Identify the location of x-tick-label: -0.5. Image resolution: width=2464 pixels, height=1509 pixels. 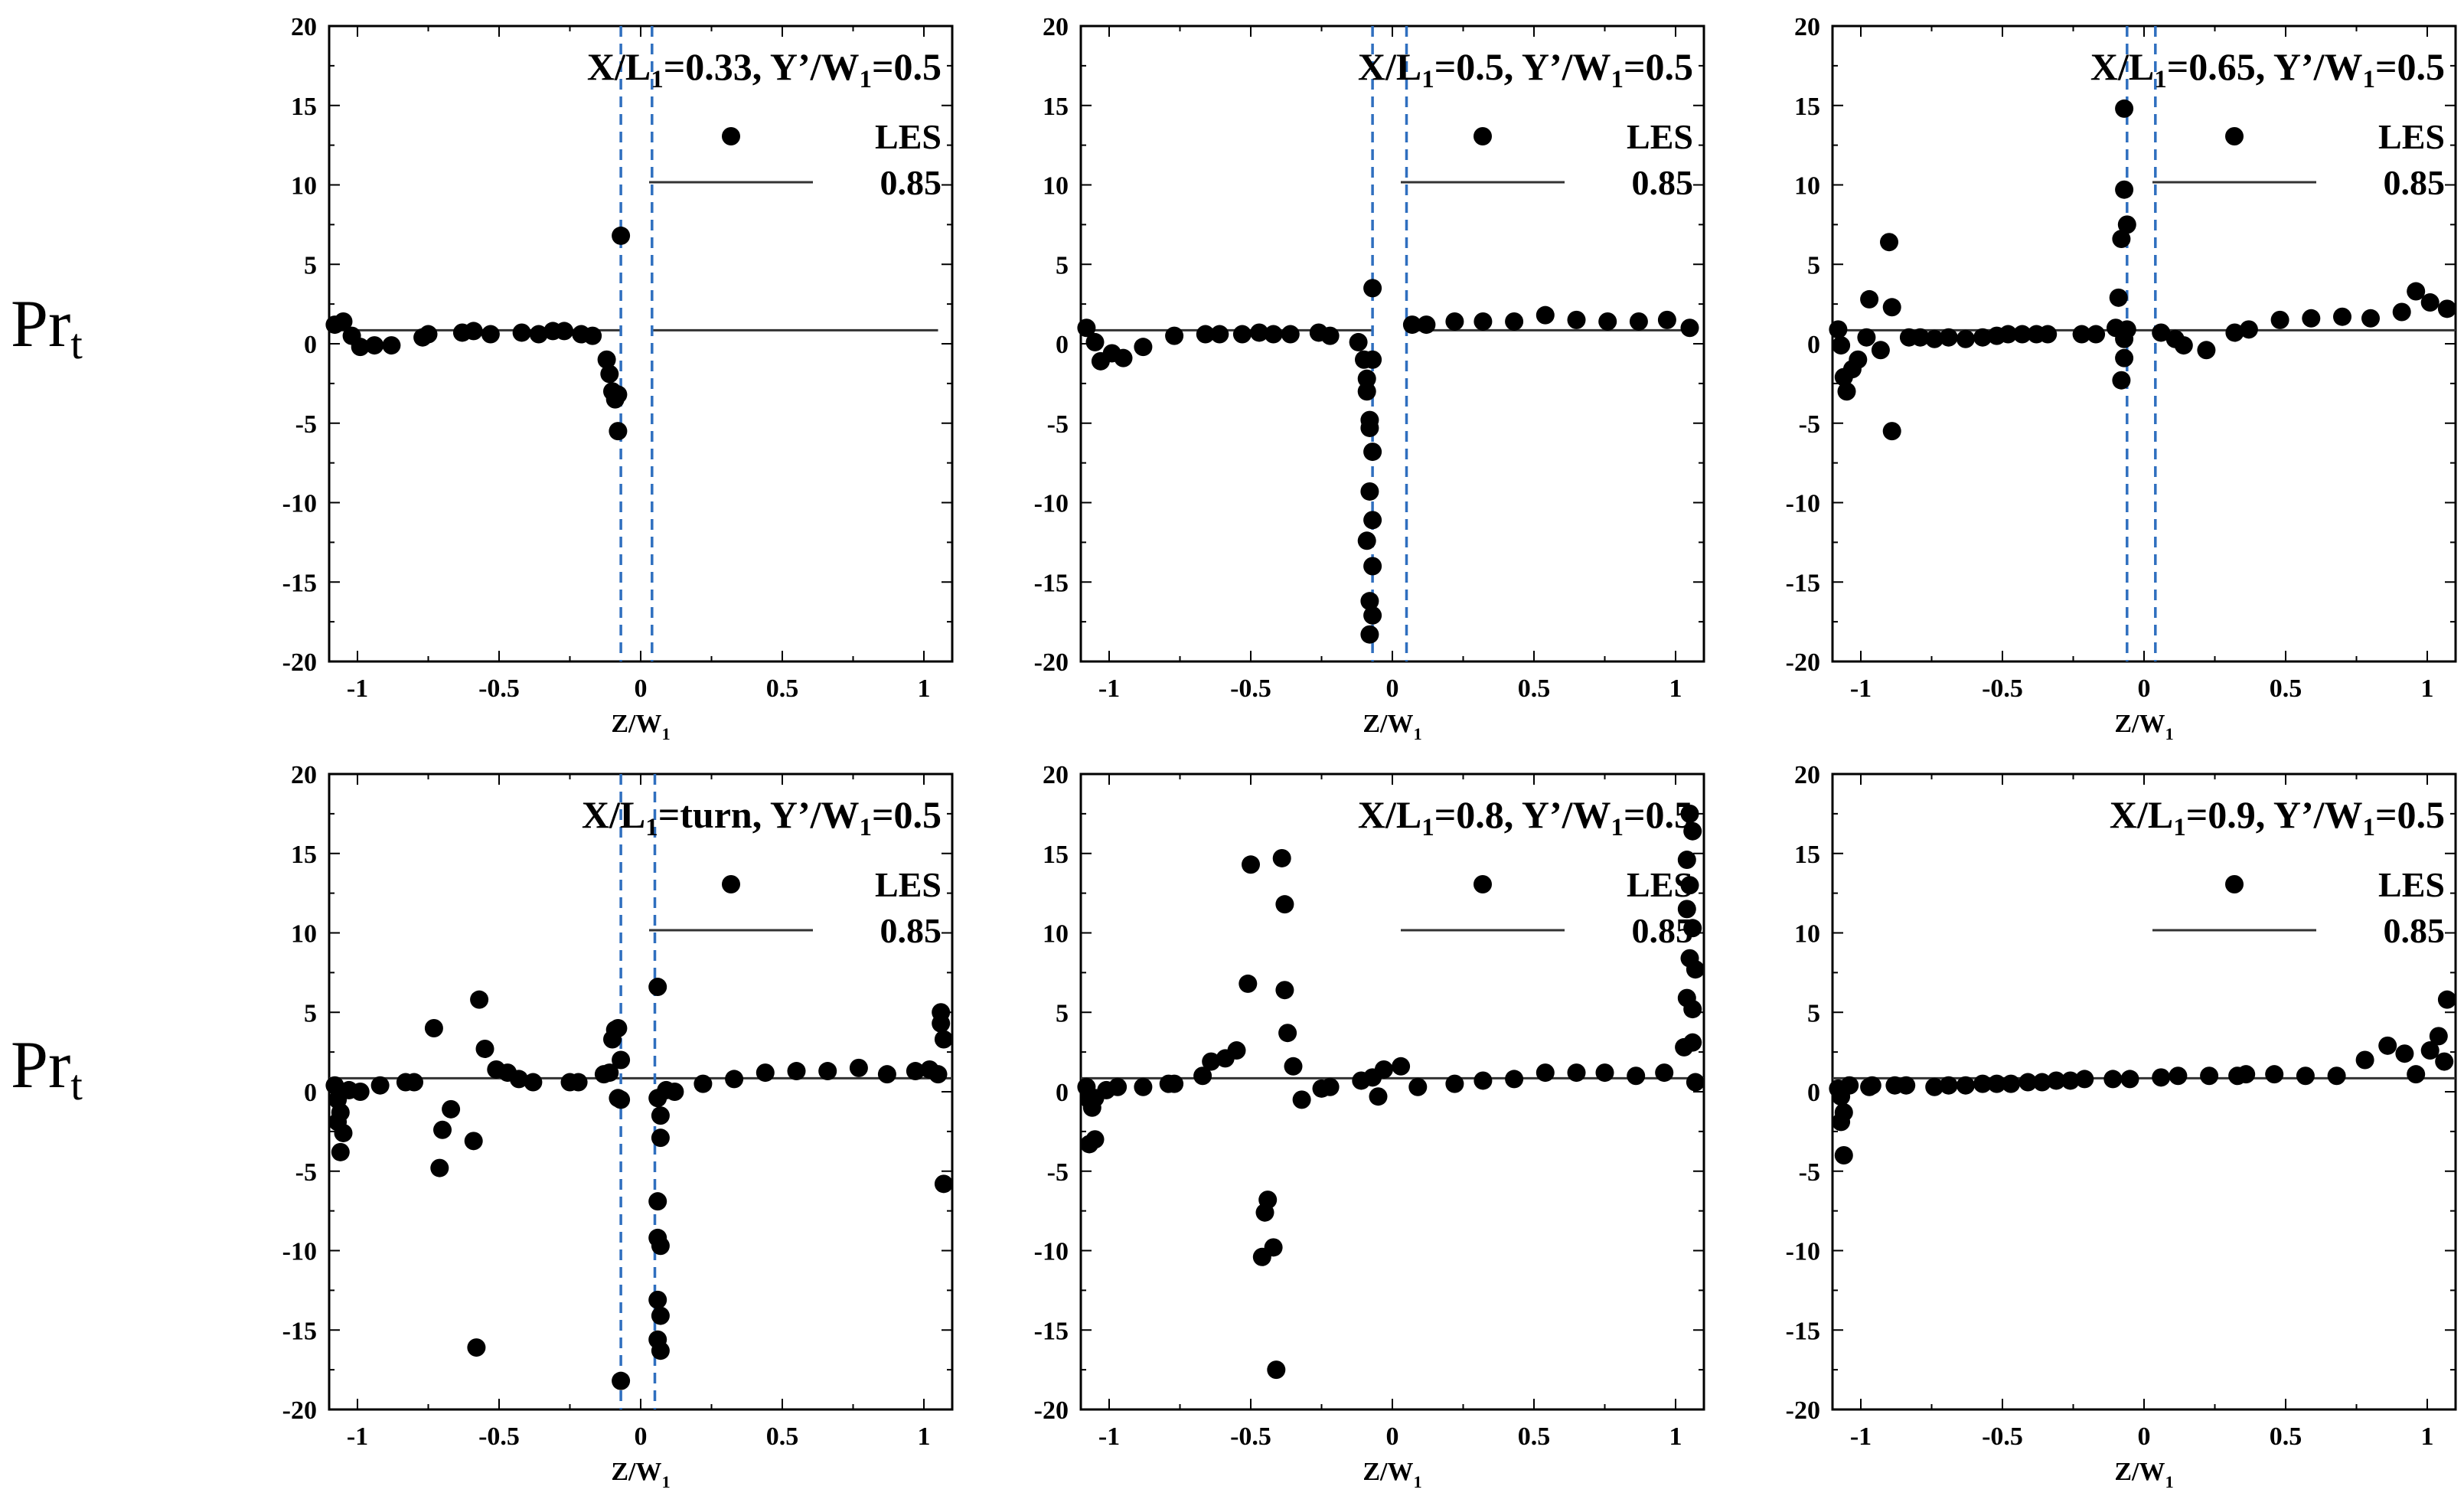
(2002, 1436).